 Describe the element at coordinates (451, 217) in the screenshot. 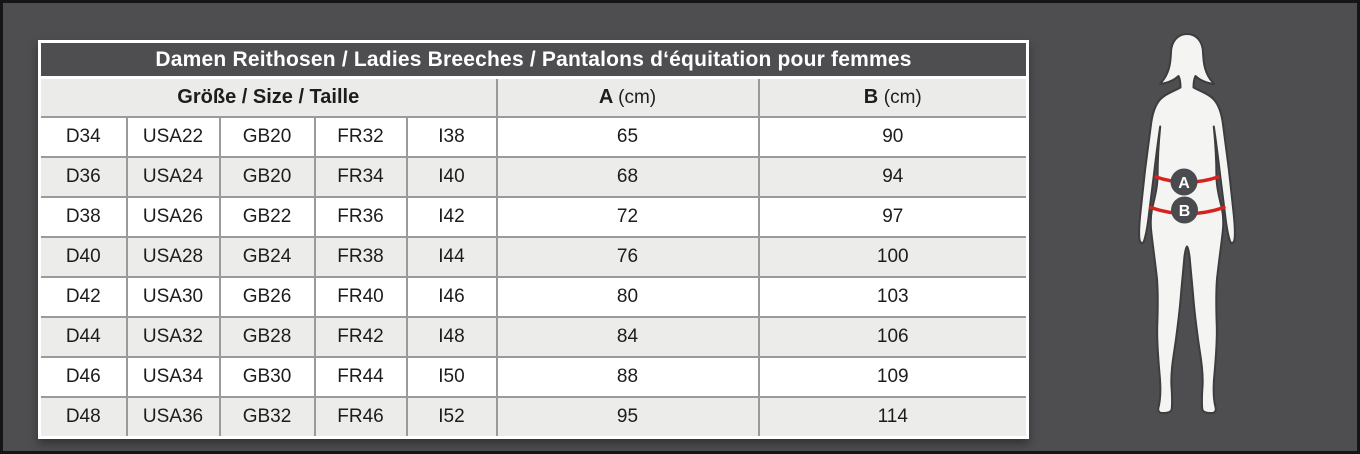

I see `cell-size-i: I42` at that location.